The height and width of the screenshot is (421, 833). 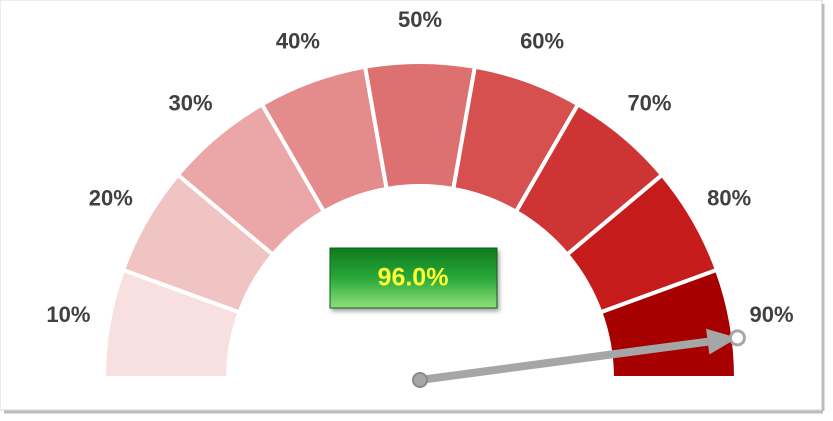 I want to click on segment-label: 70%, so click(x=649, y=102).